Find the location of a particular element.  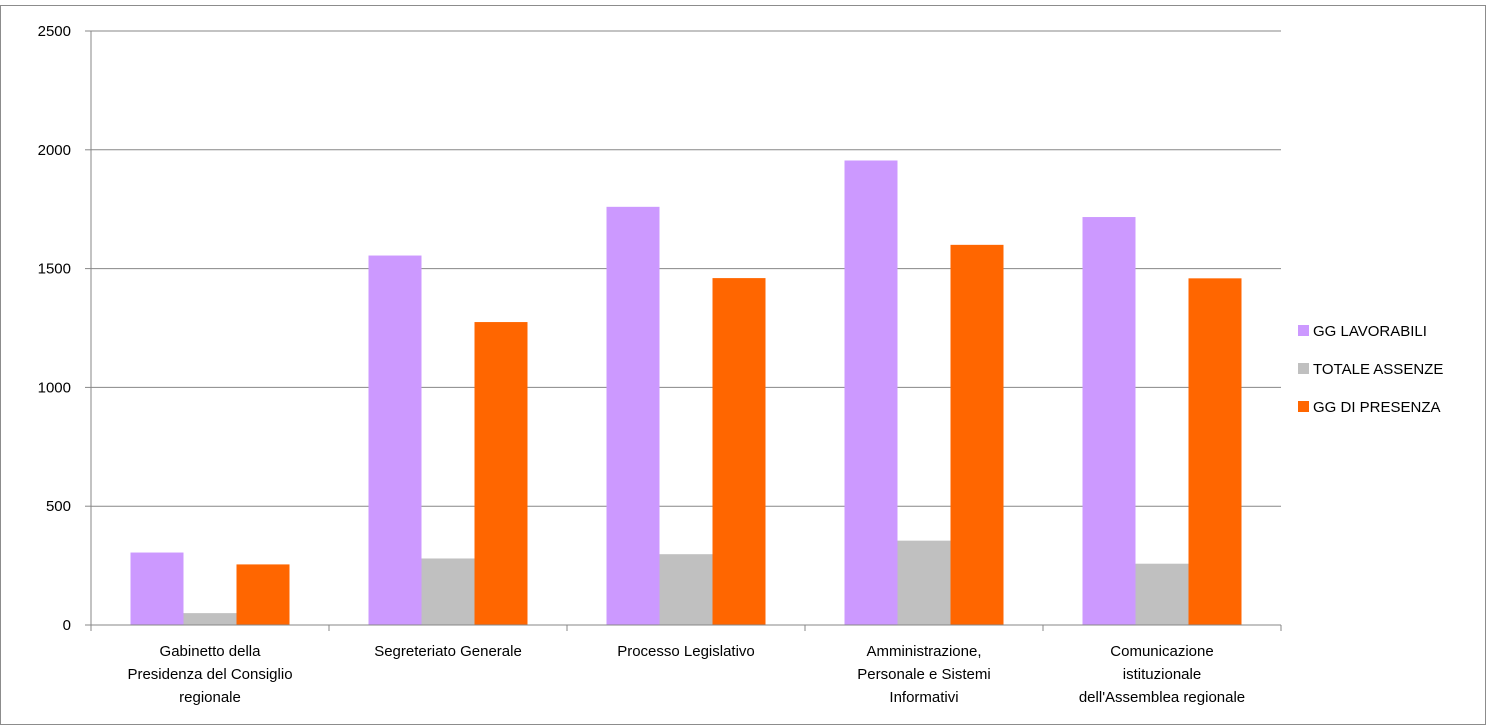

x-category-label: istituzionale is located at coordinates (1162, 674).